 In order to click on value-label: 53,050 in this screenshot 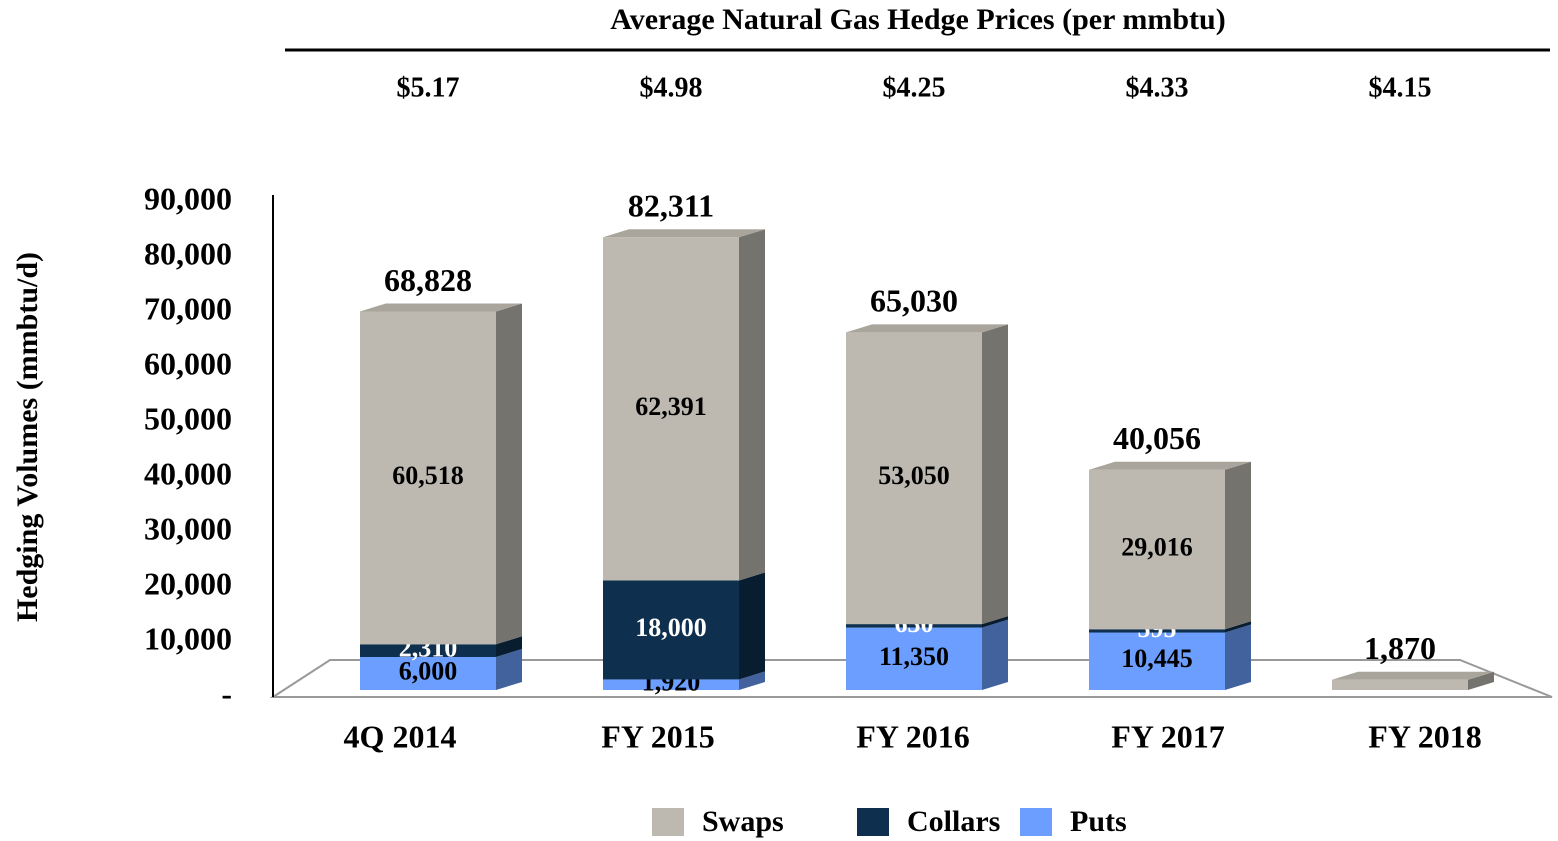, I will do `click(914, 475)`.